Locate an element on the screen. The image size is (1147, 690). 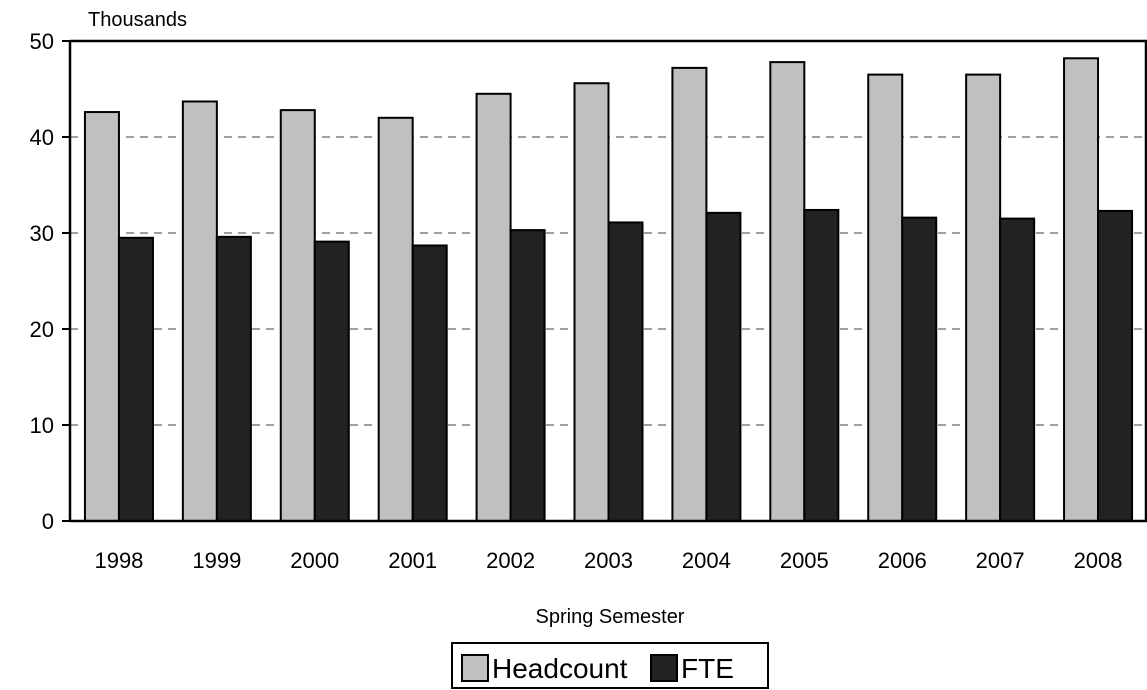
bar-fte-2000 is located at coordinates (331, 381).